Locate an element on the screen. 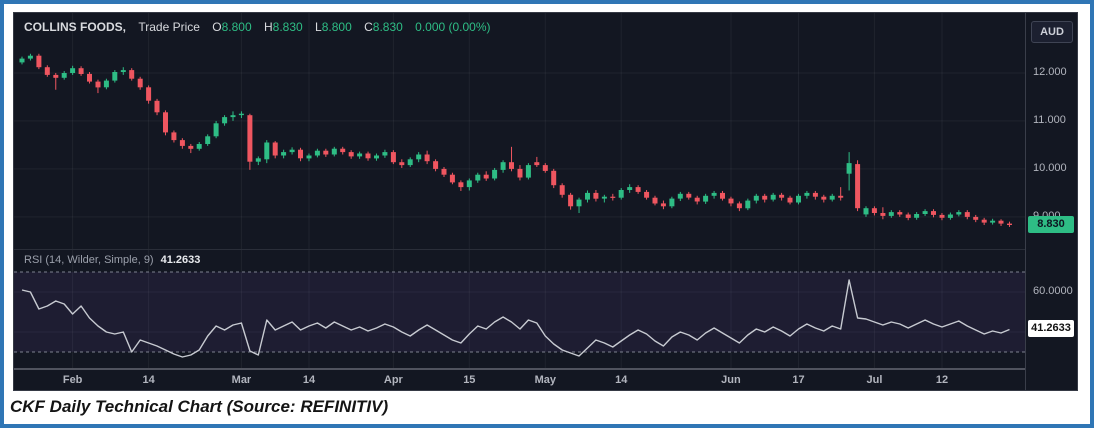 This screenshot has width=1094, height=428. time-tick-label: Apr is located at coordinates (393, 380).